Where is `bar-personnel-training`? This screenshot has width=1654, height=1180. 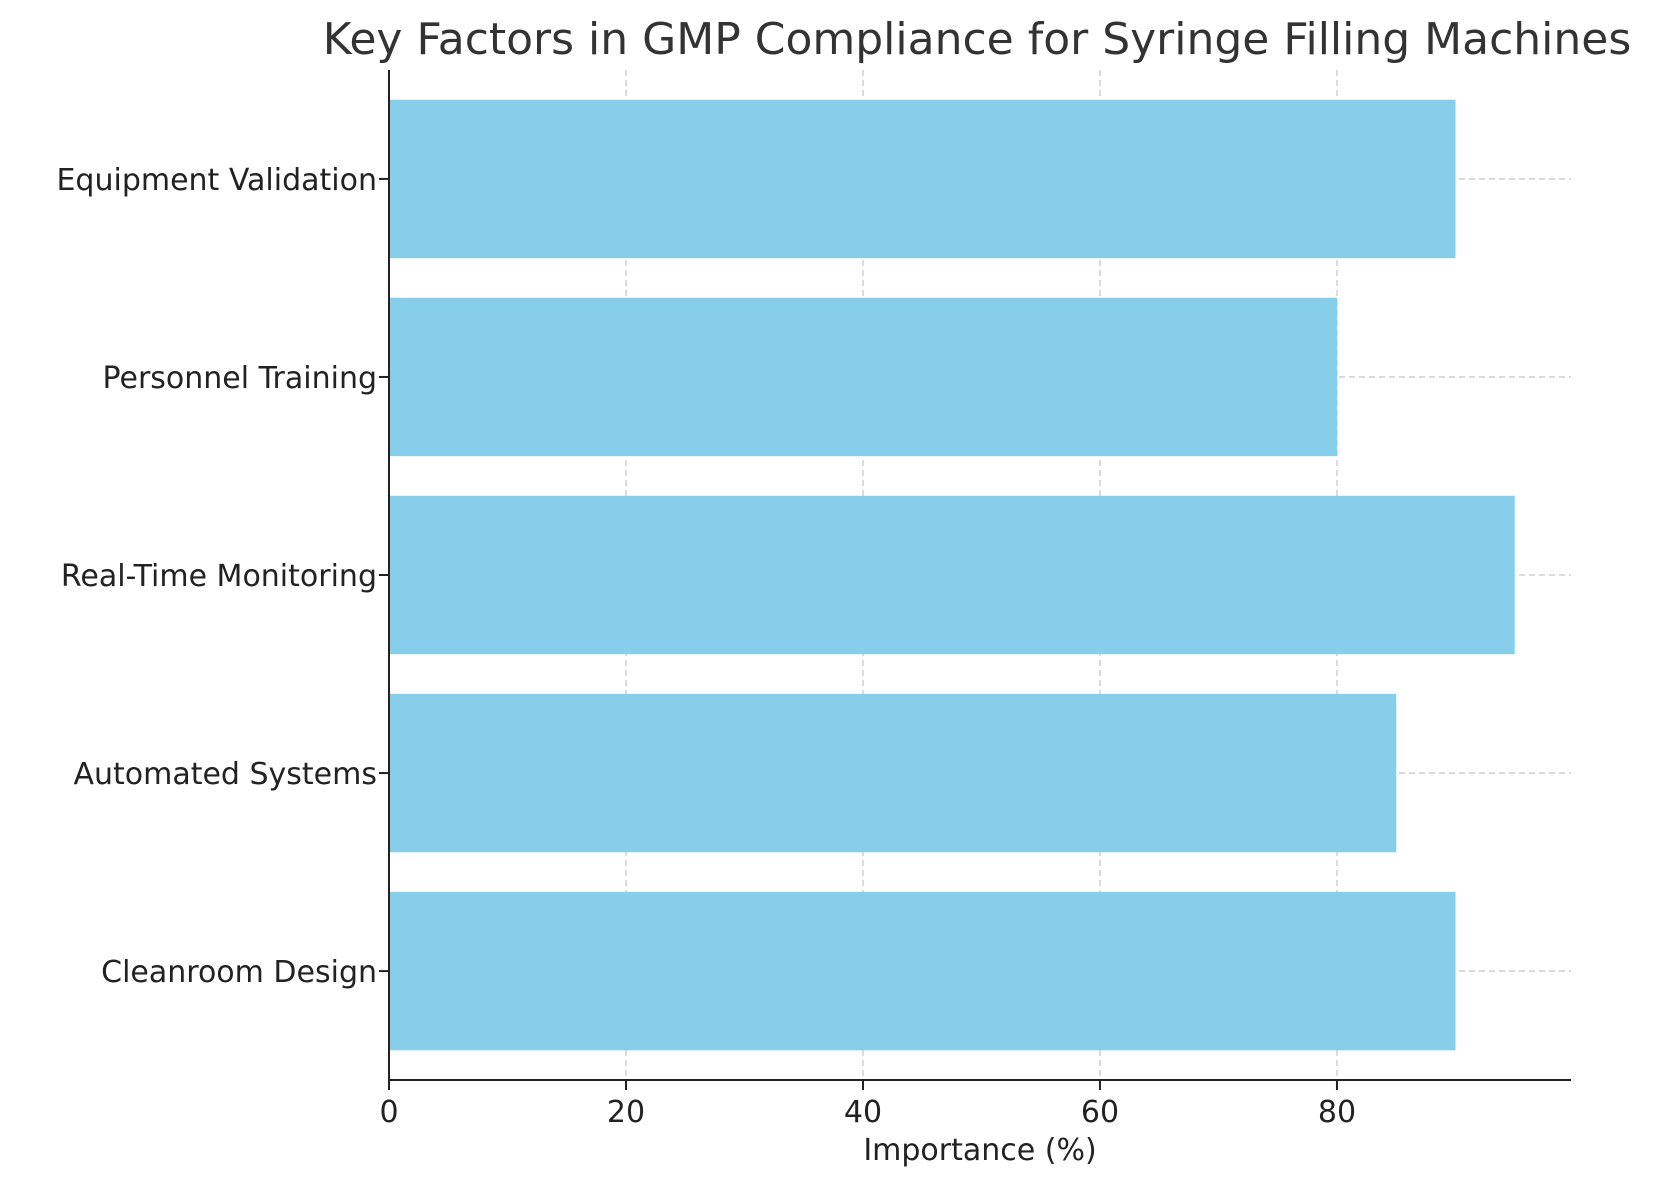 bar-personnel-training is located at coordinates (863, 377).